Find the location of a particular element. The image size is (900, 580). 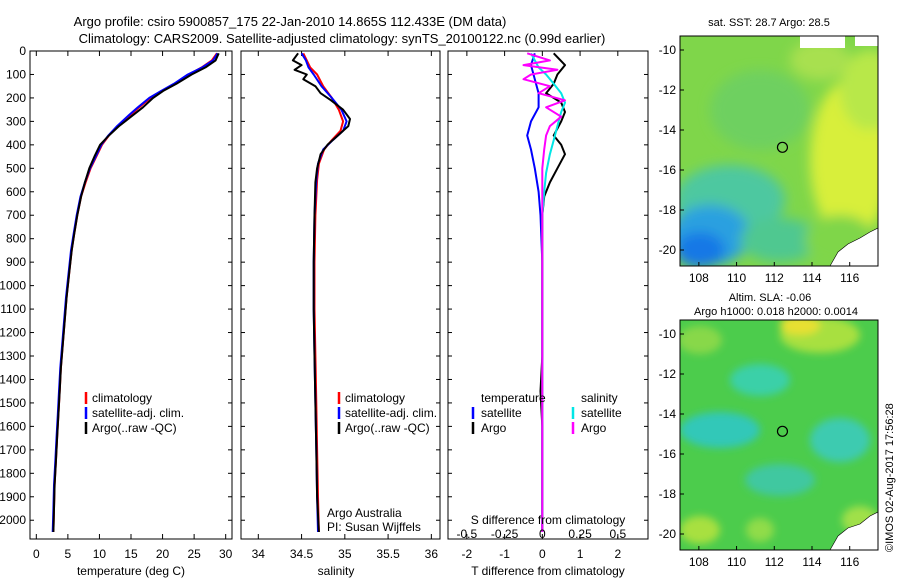

legend-t-argo-label: Argo is located at coordinates (494, 428).